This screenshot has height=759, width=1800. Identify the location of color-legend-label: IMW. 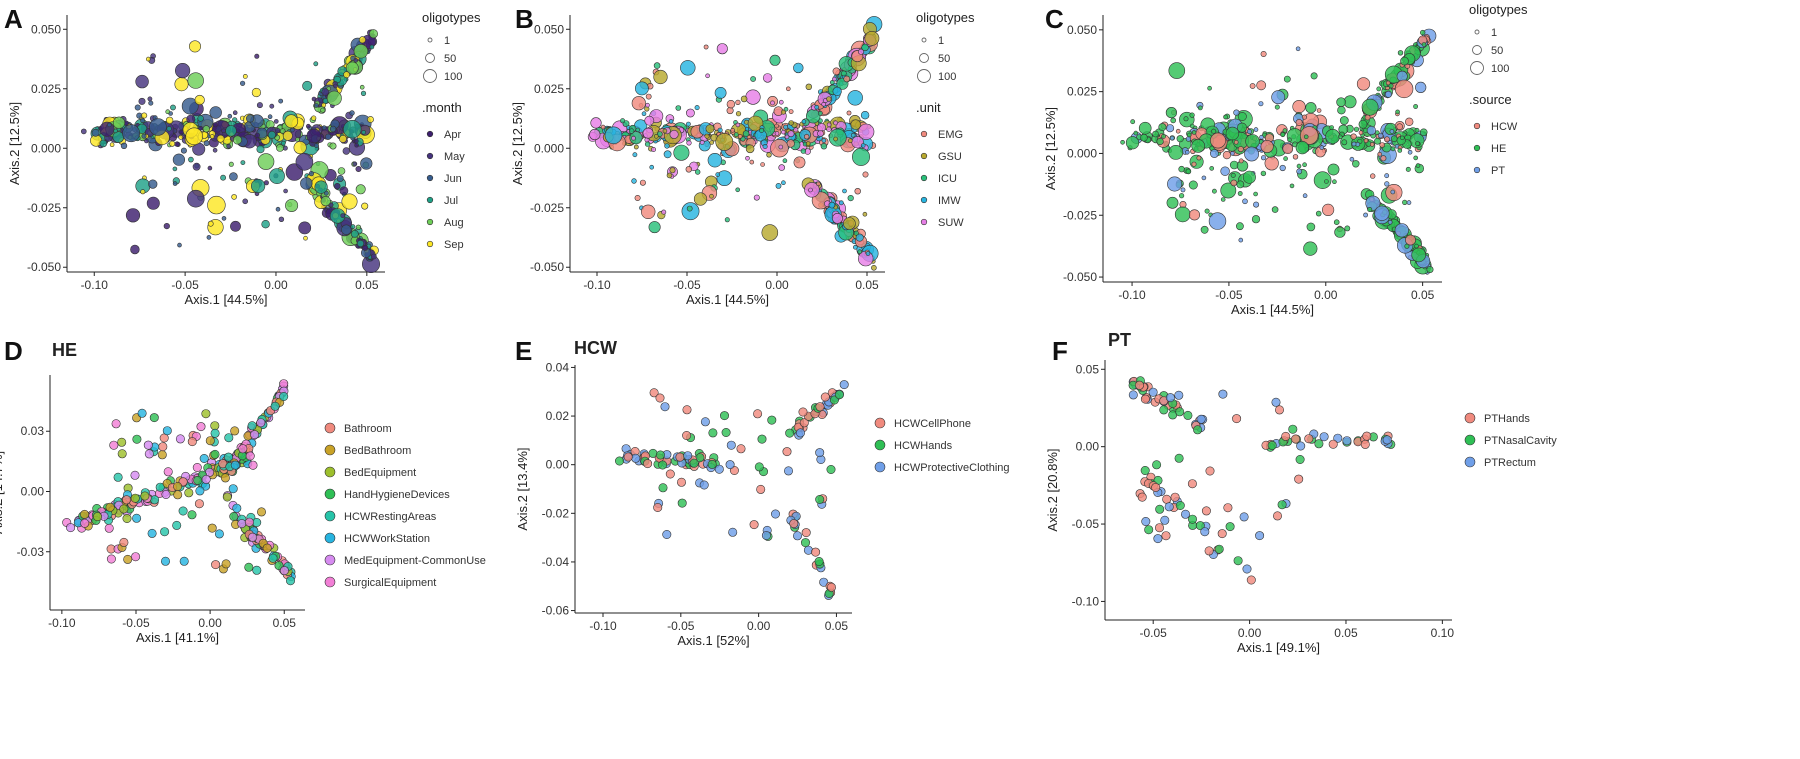
(949, 201).